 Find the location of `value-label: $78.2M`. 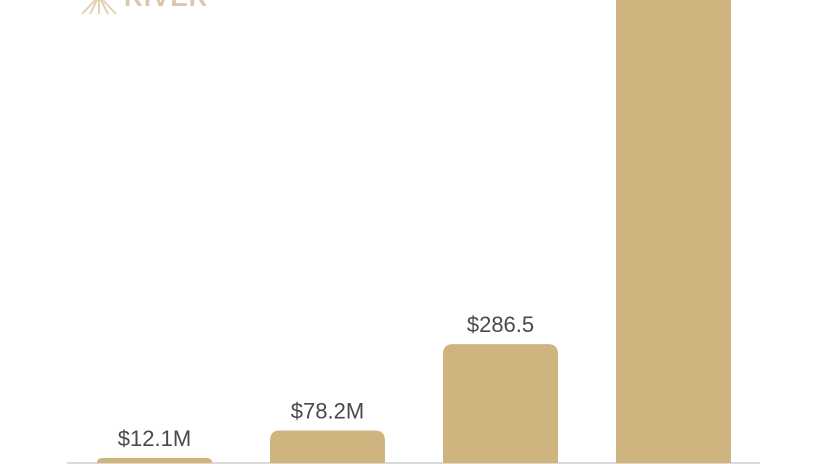

value-label: $78.2M is located at coordinates (327, 411).